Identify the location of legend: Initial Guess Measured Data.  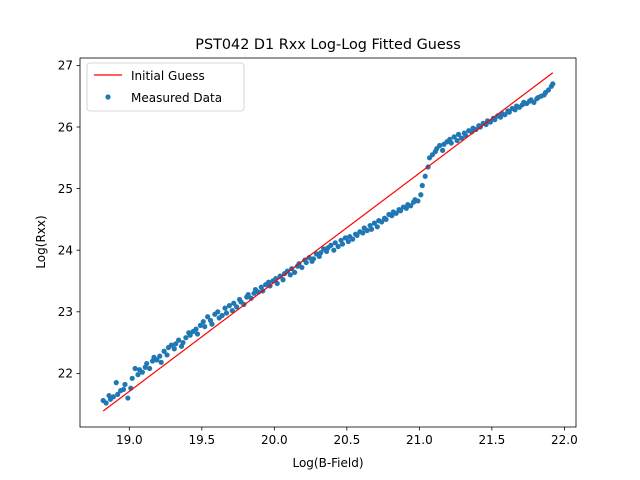
(165, 87).